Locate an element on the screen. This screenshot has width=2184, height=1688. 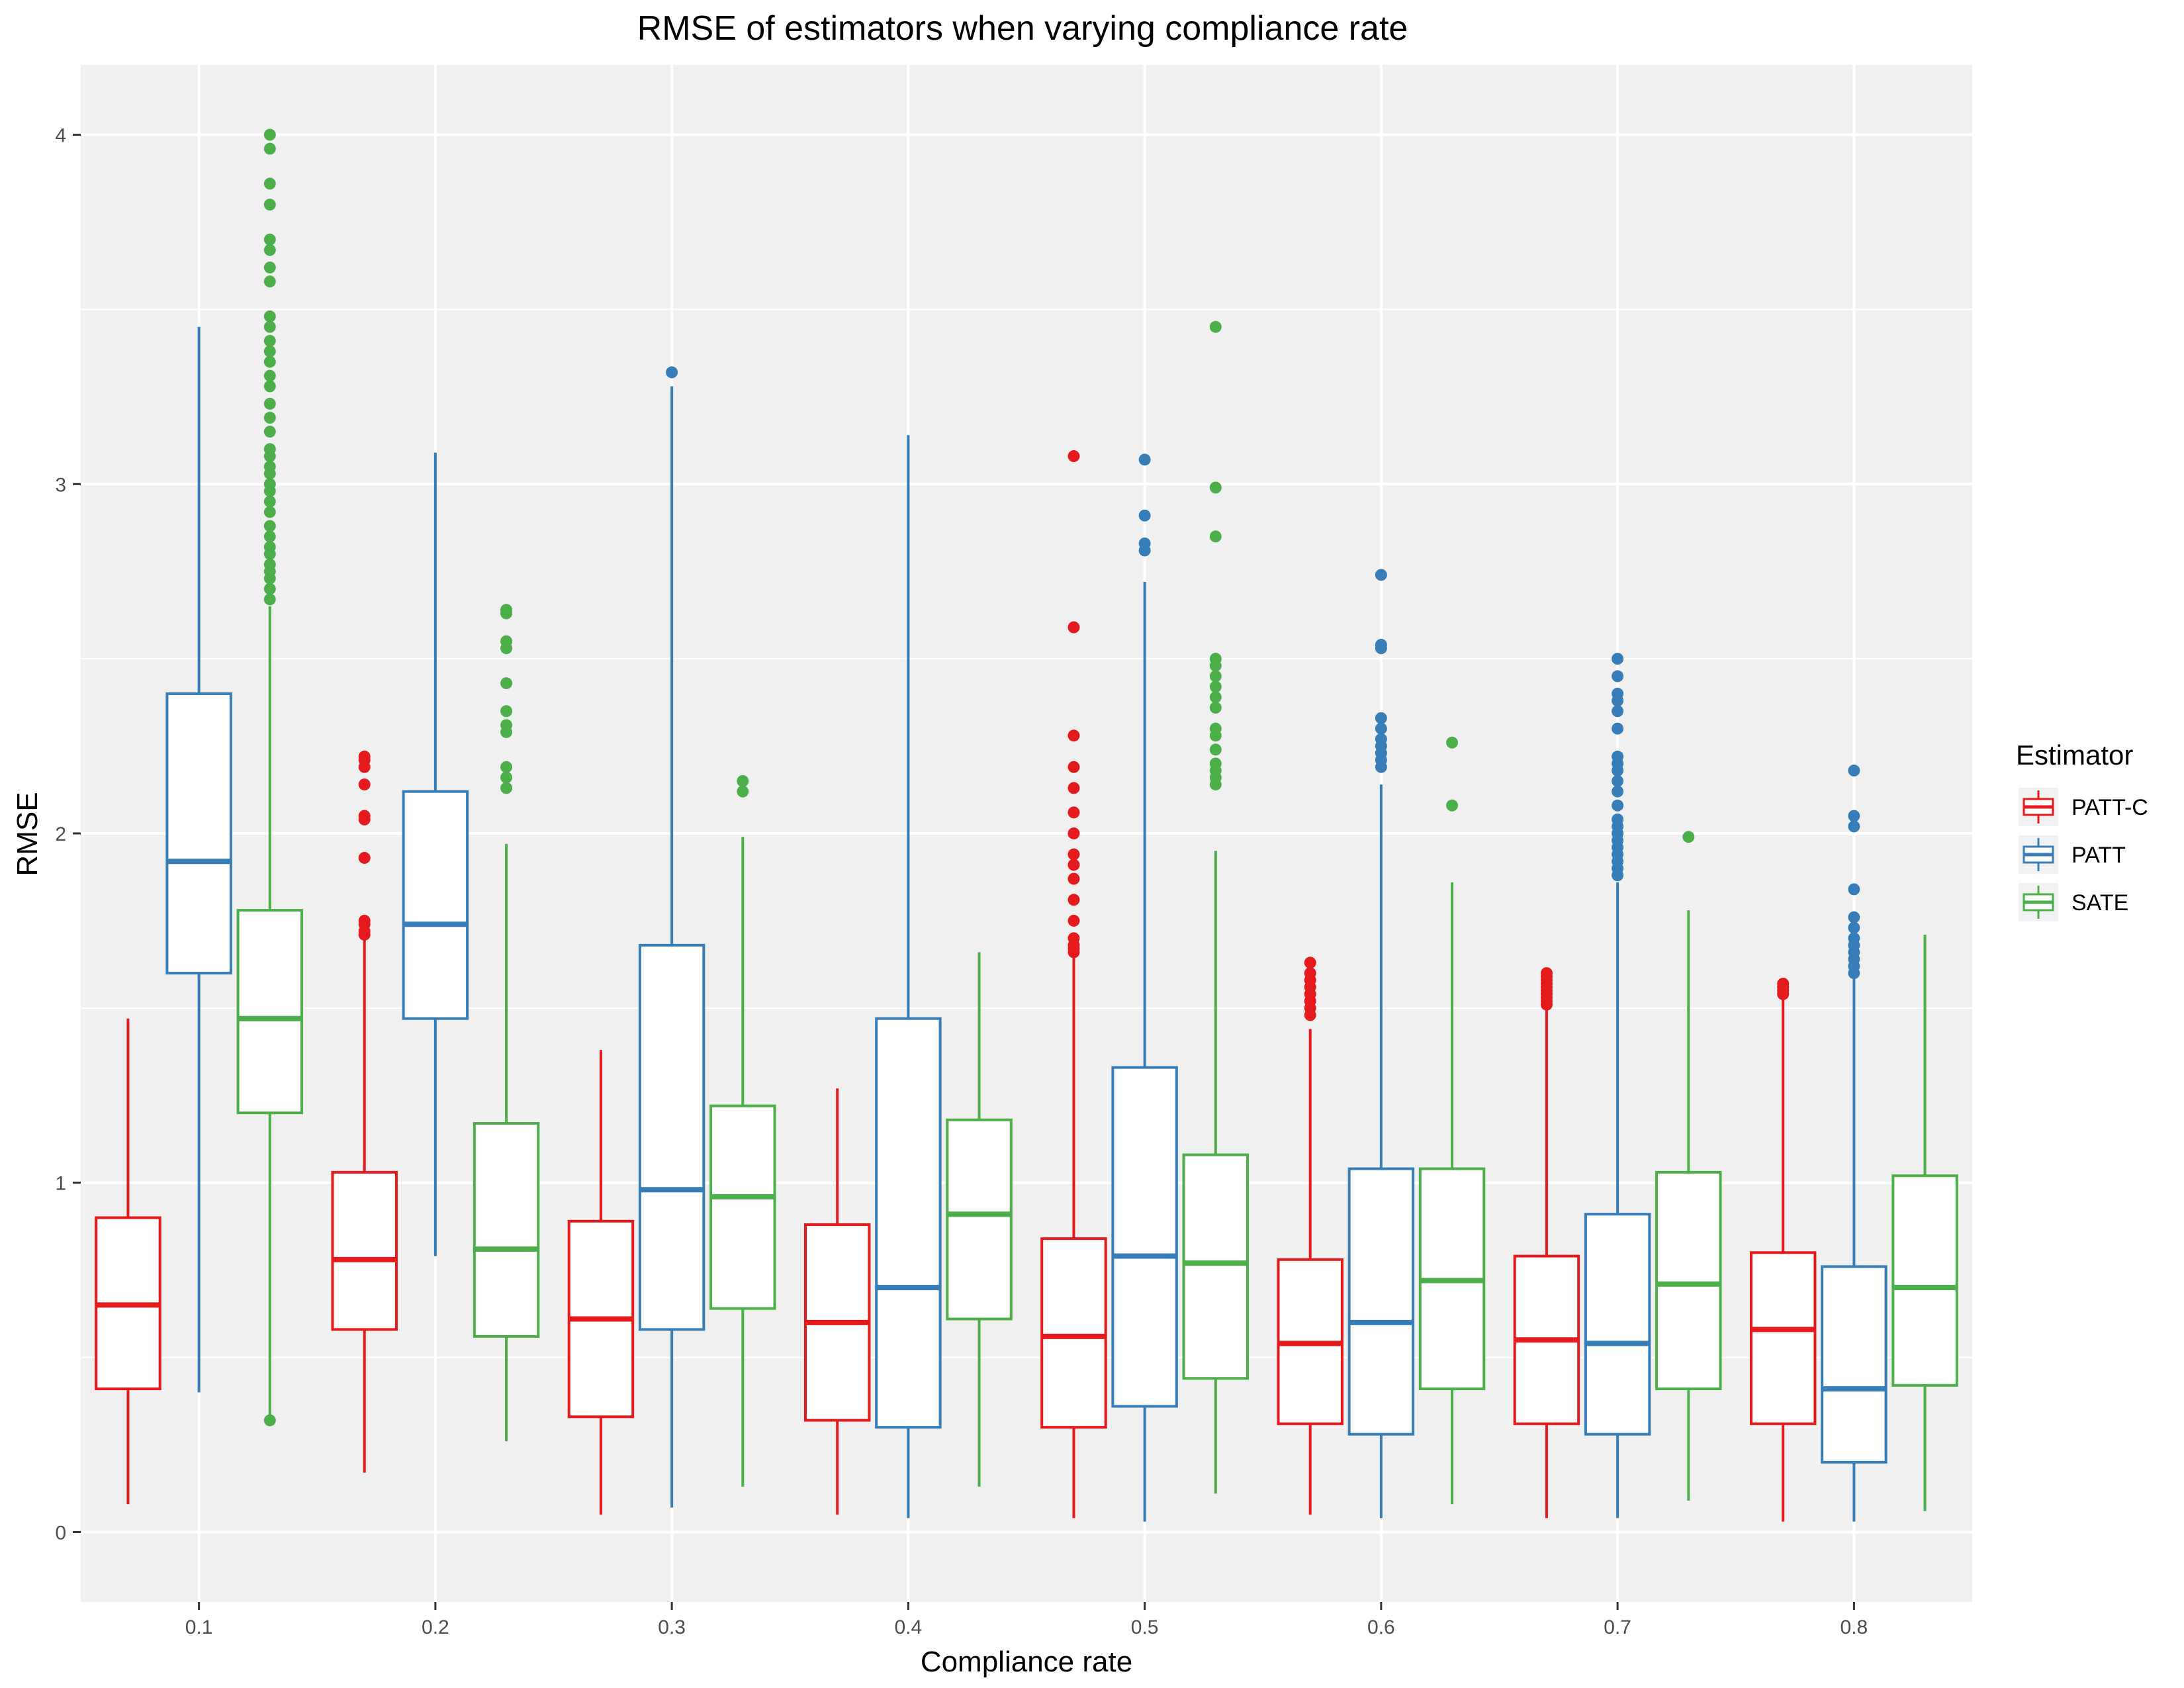
legend-item: PATT is located at coordinates (2072, 854).